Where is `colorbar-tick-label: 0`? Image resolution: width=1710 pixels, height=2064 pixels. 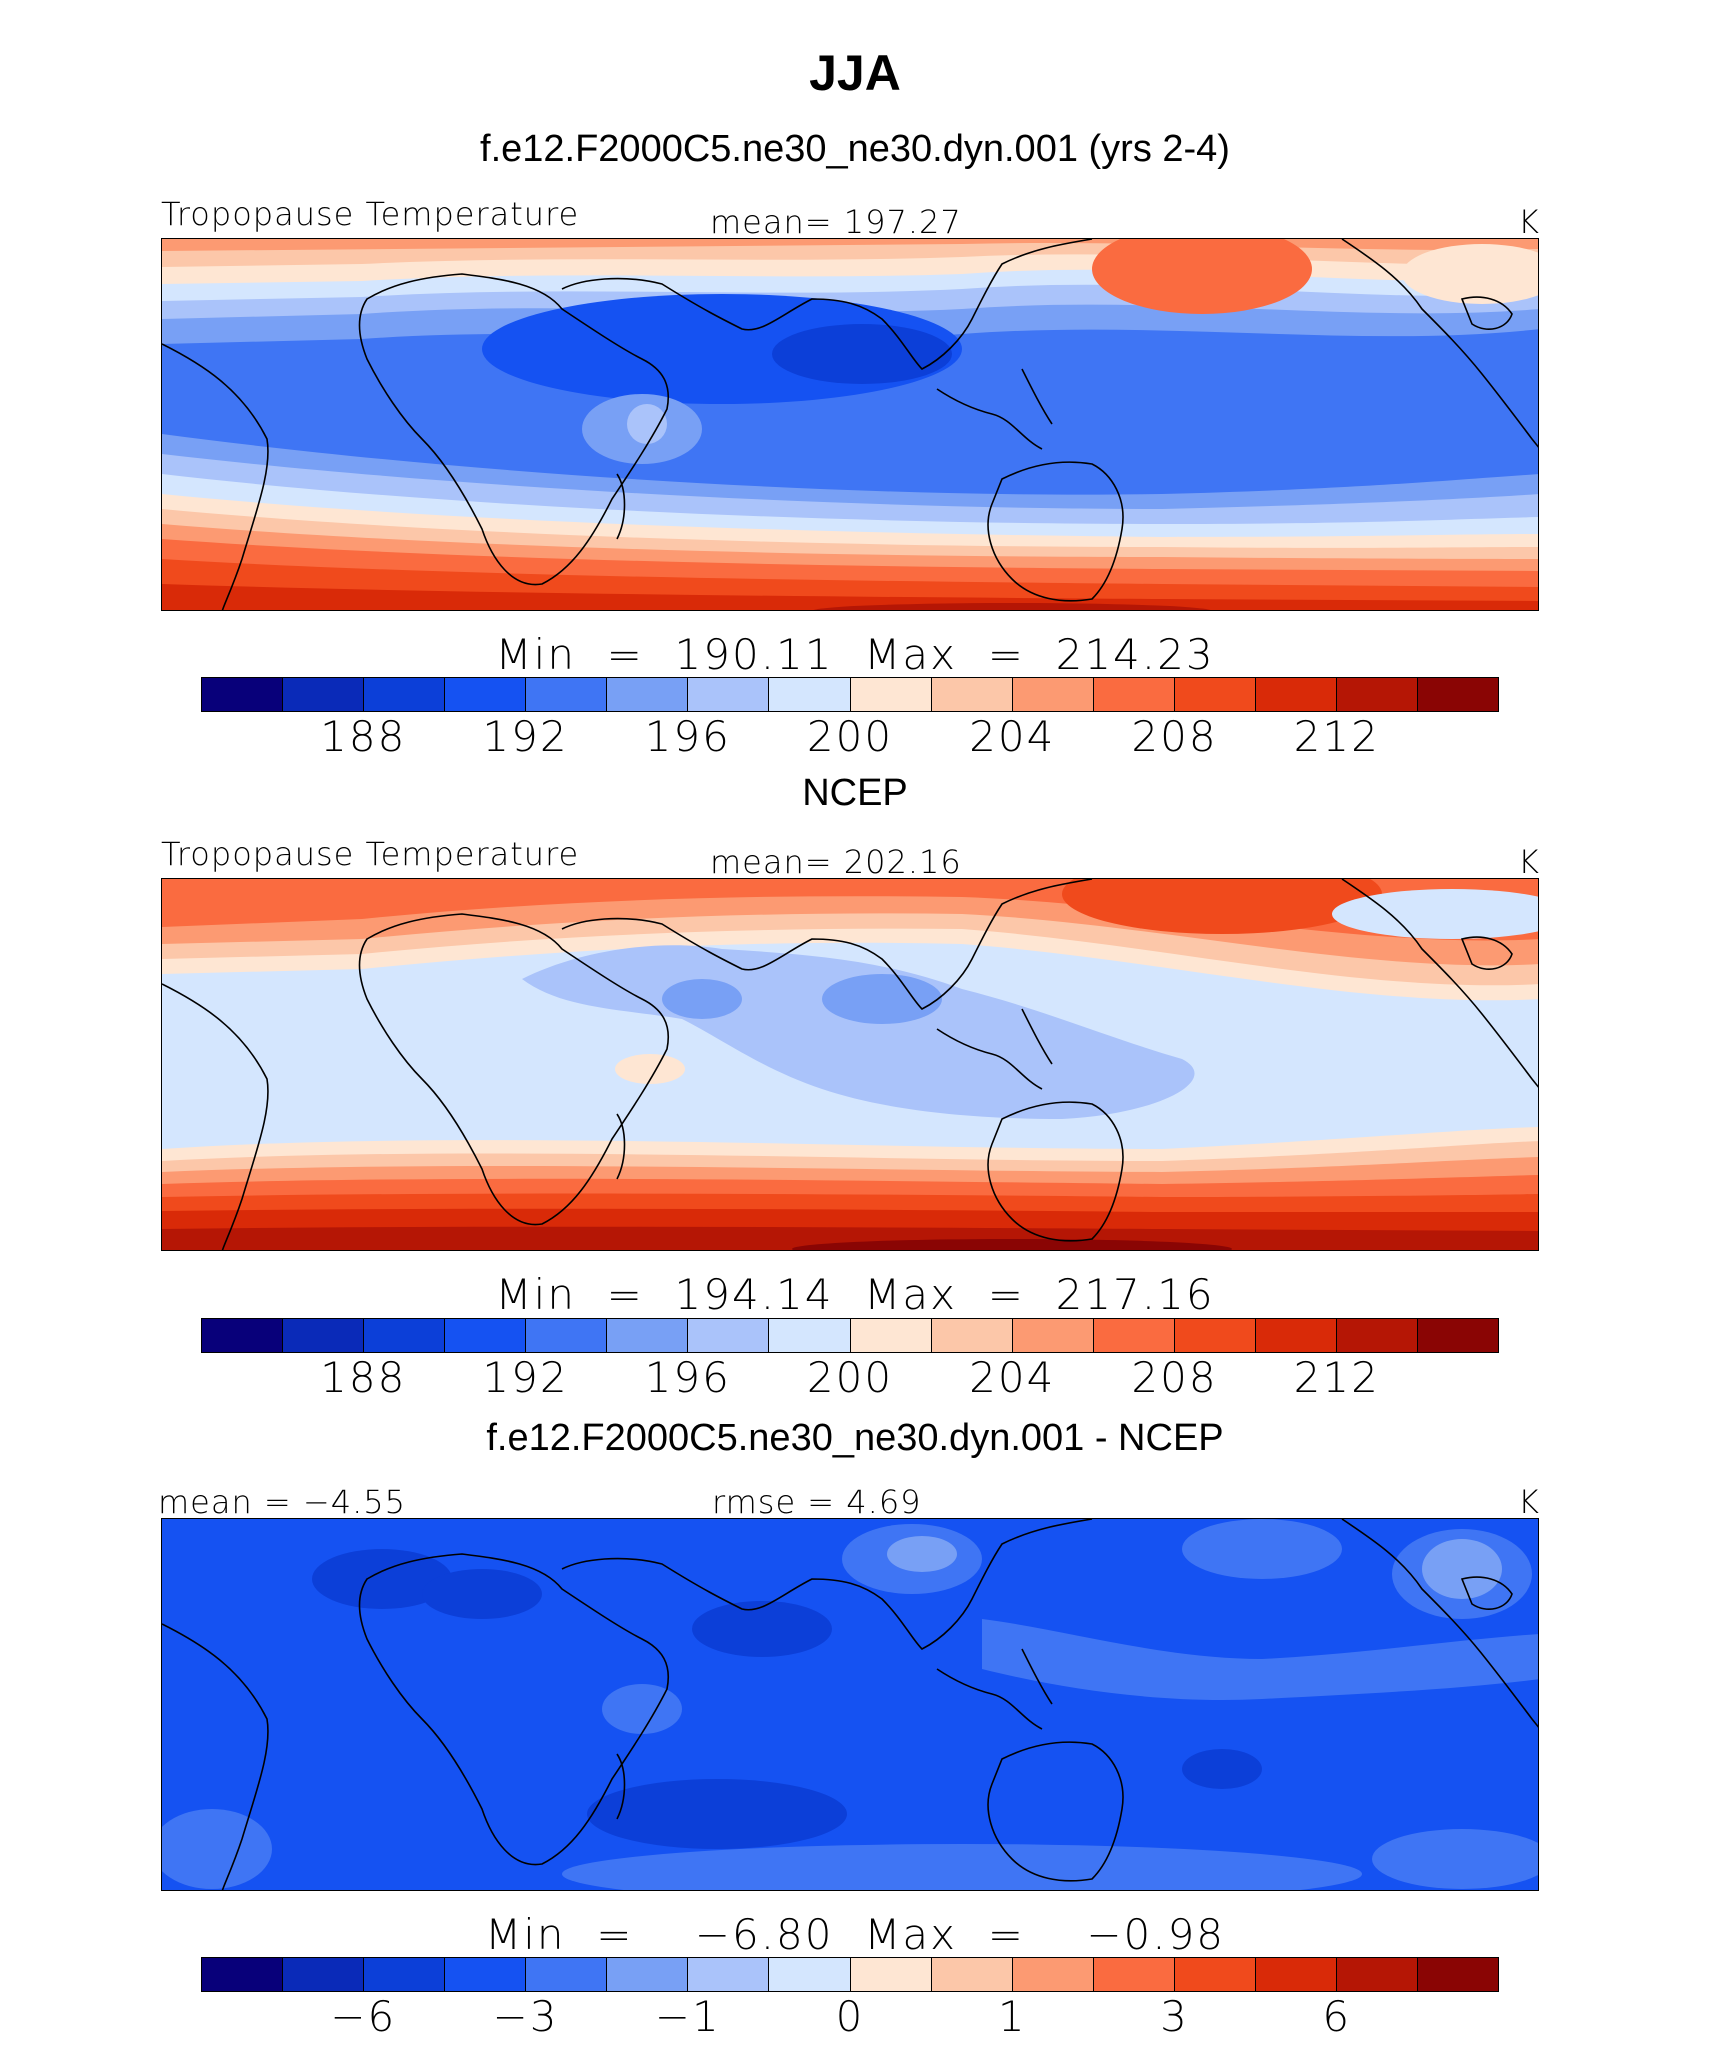
colorbar-tick-label: 0 is located at coordinates (850, 2016).